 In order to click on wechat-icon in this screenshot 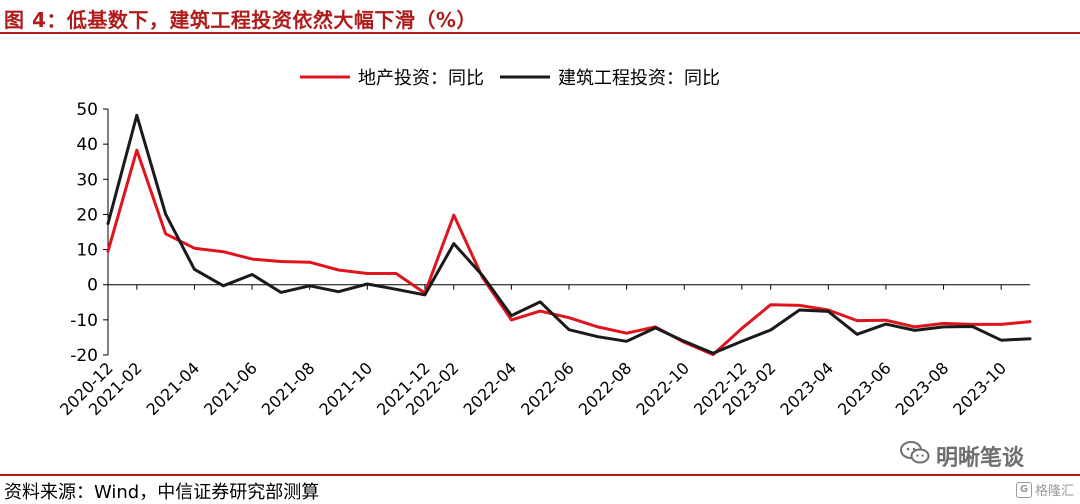, I will do `click(915, 456)`.